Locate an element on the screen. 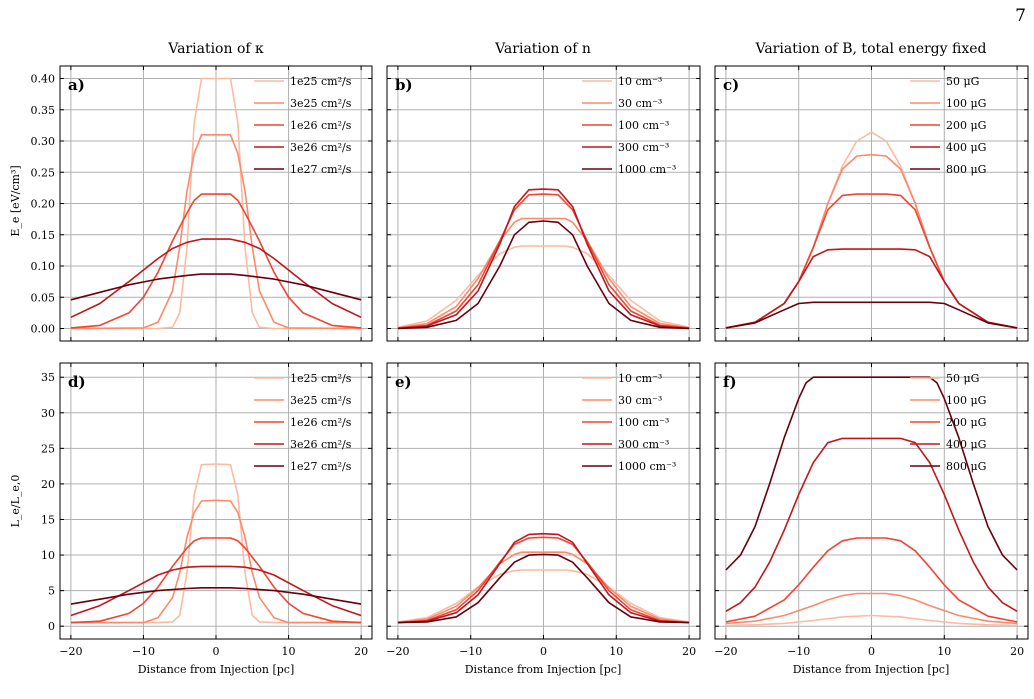  y-tick-label: 0.00 is located at coordinates (43, 329).